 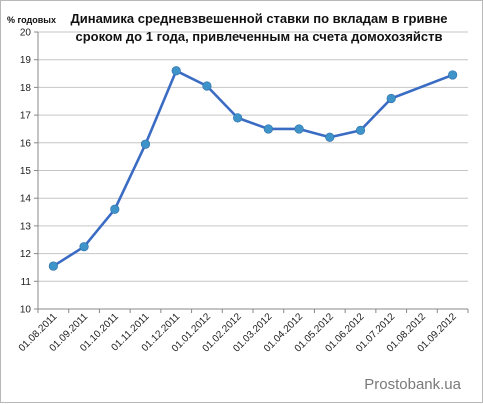 What do you see at coordinates (26, 310) in the screenshot?
I see `y-tick-label: 10` at bounding box center [26, 310].